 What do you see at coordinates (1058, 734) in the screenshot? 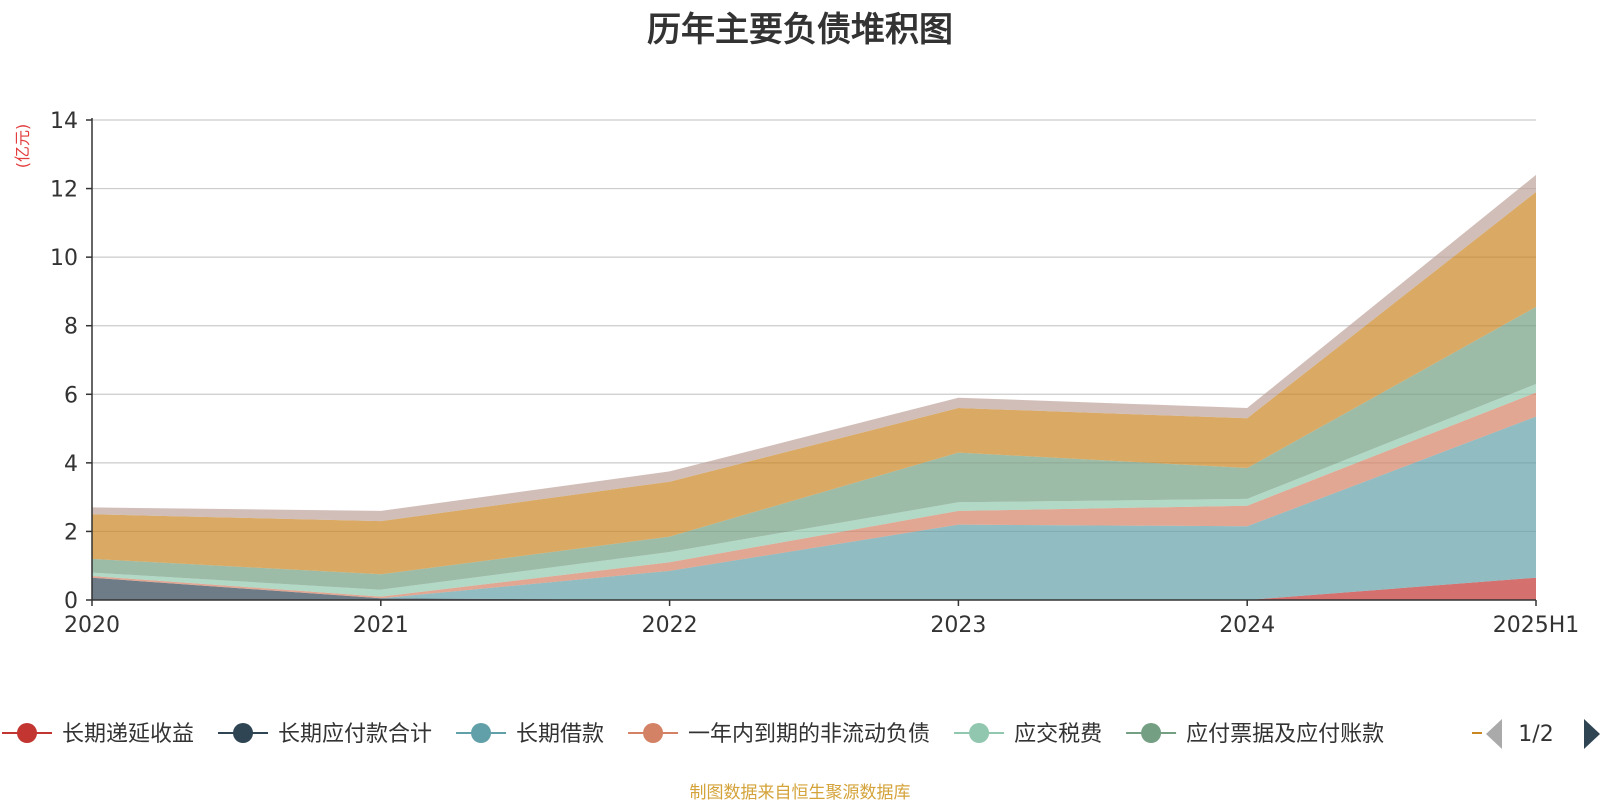
I see `legend-label-4: 应交税费` at bounding box center [1058, 734].